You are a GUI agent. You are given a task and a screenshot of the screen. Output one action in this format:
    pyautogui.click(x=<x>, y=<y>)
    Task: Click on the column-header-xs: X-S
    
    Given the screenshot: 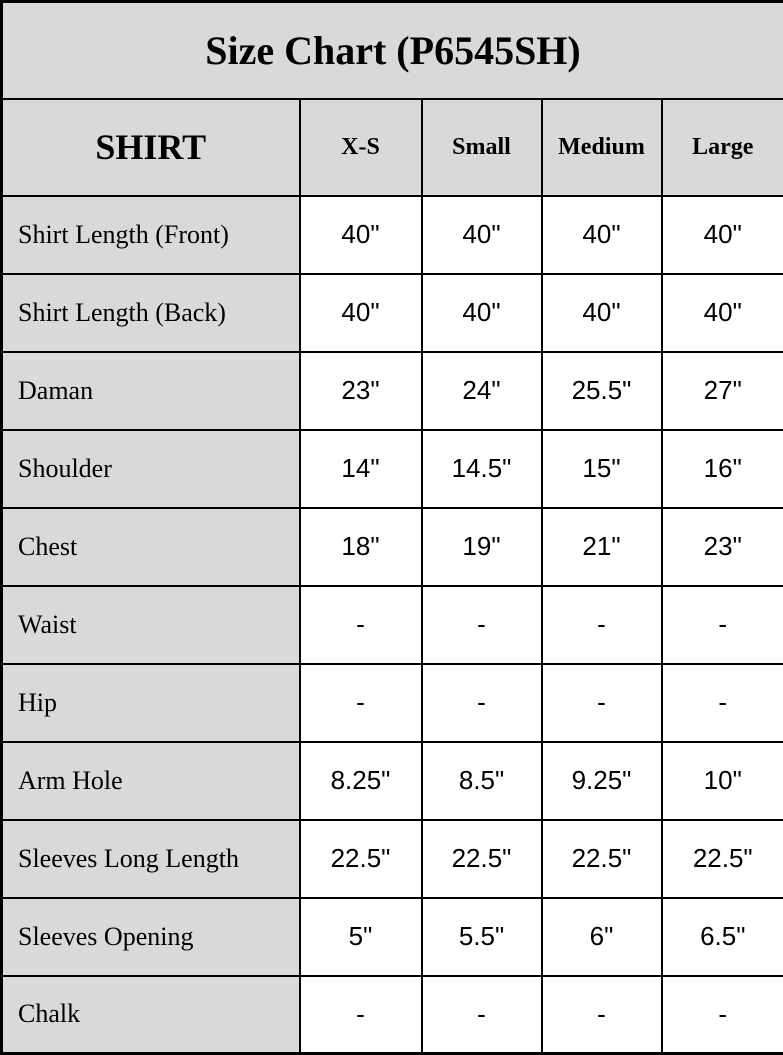 What is the action you would take?
    pyautogui.click(x=361, y=147)
    